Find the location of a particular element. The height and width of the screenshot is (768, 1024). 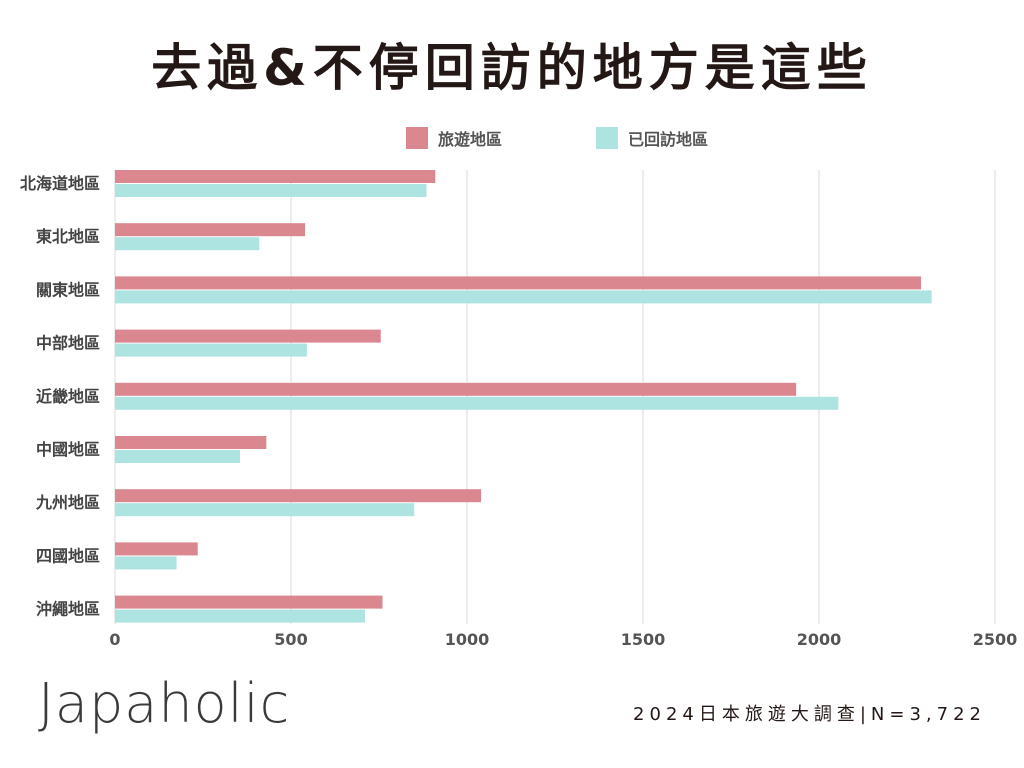

legend-label-series1: 旅遊地區 is located at coordinates (469, 139).